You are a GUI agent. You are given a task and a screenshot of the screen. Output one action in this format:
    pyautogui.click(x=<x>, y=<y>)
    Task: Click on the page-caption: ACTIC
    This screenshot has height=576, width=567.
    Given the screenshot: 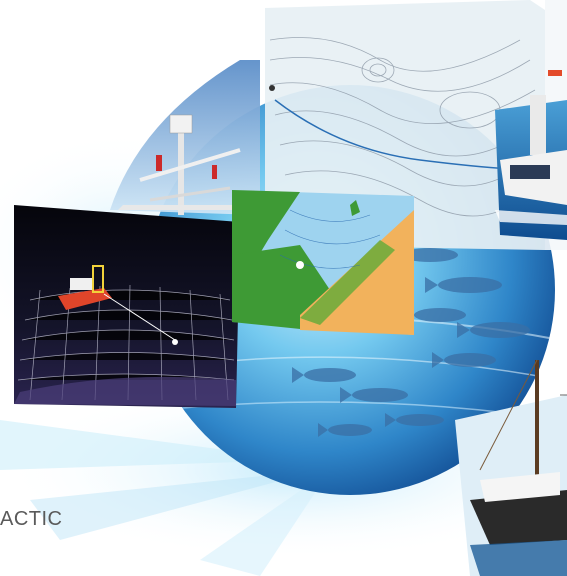 What is the action you would take?
    pyautogui.click(x=31, y=519)
    